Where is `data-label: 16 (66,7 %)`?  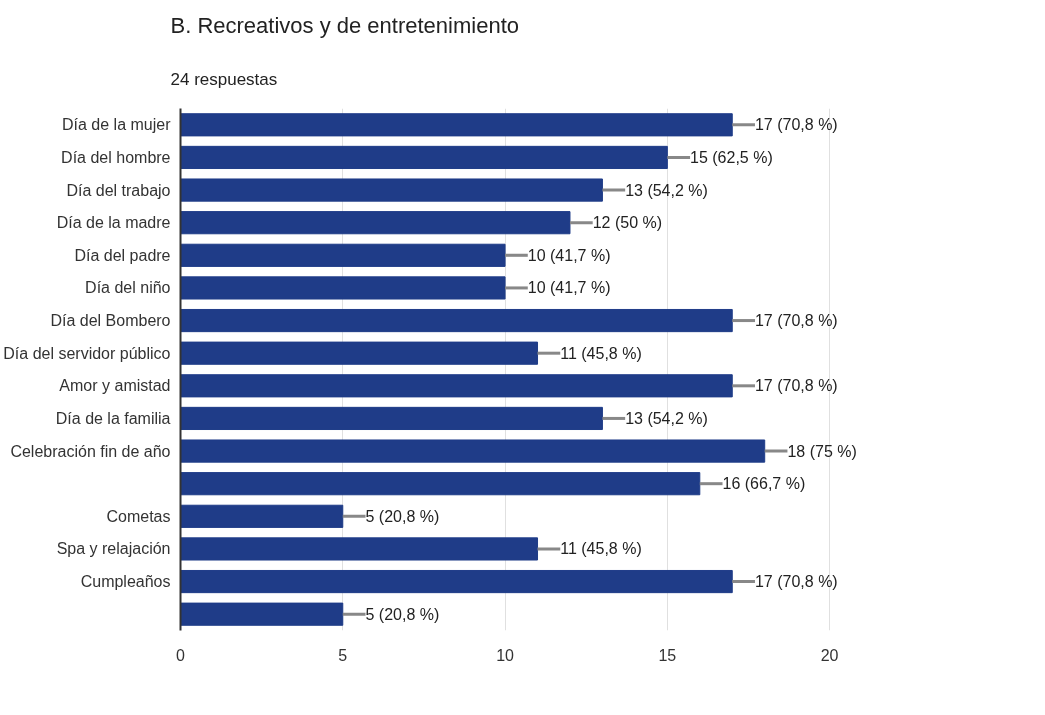
data-label: 16 (66,7 %) is located at coordinates (764, 484).